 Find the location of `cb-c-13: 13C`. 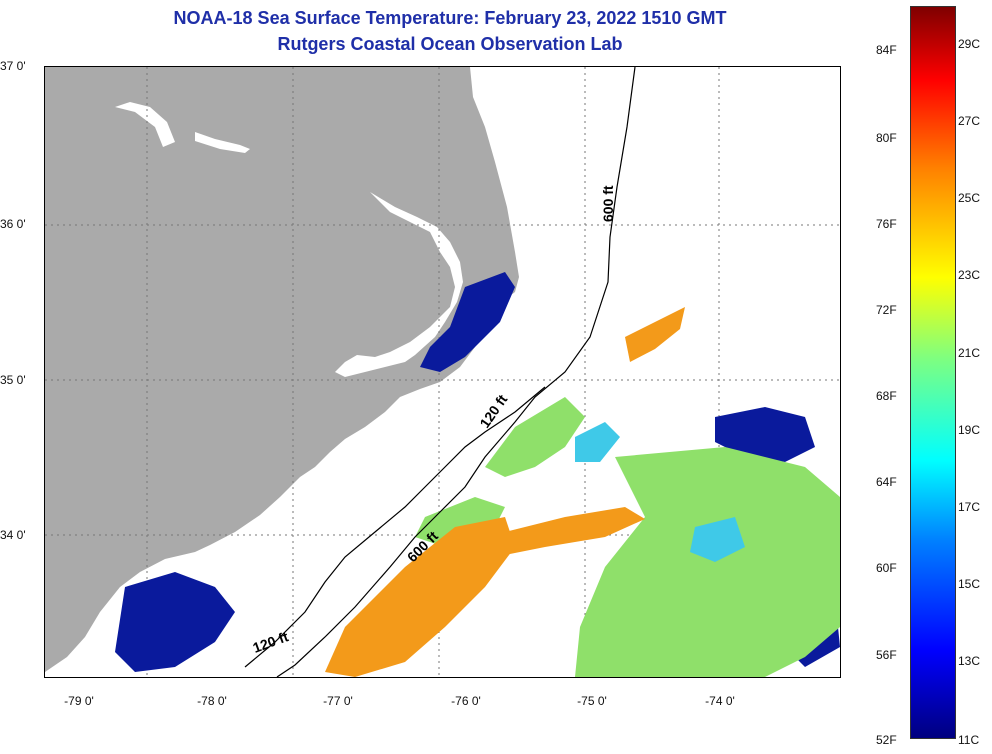

cb-c-13: 13C is located at coordinates (969, 661).